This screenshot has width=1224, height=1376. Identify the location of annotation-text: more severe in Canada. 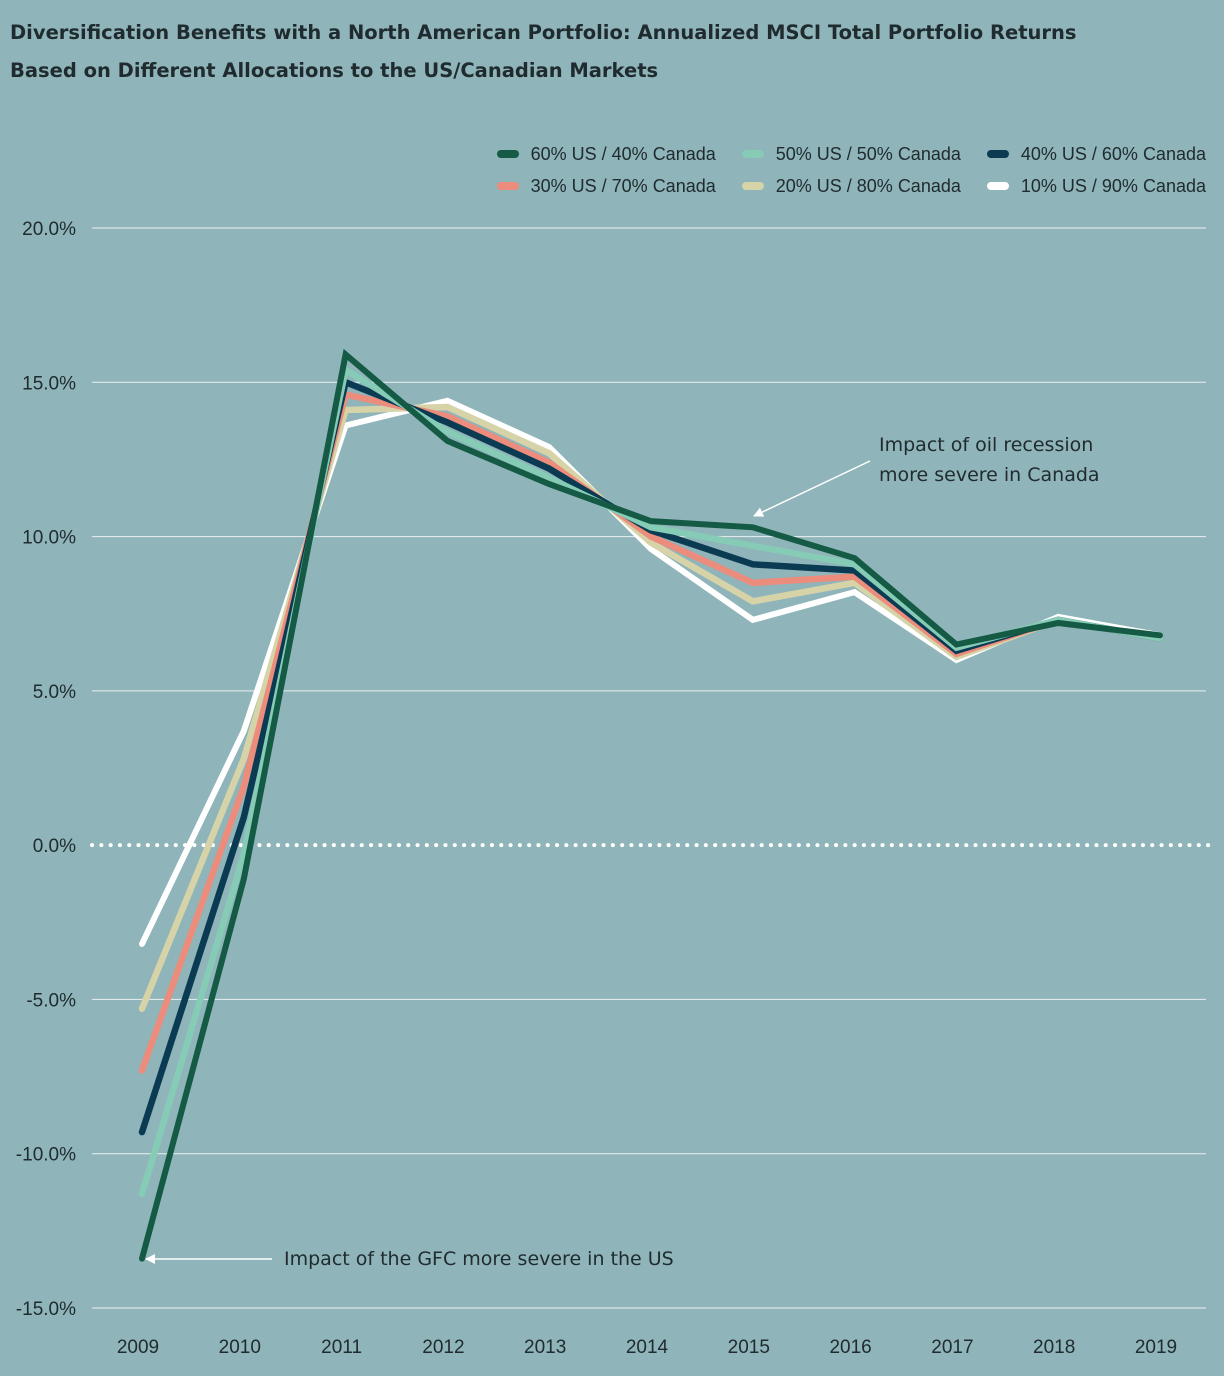
(989, 475).